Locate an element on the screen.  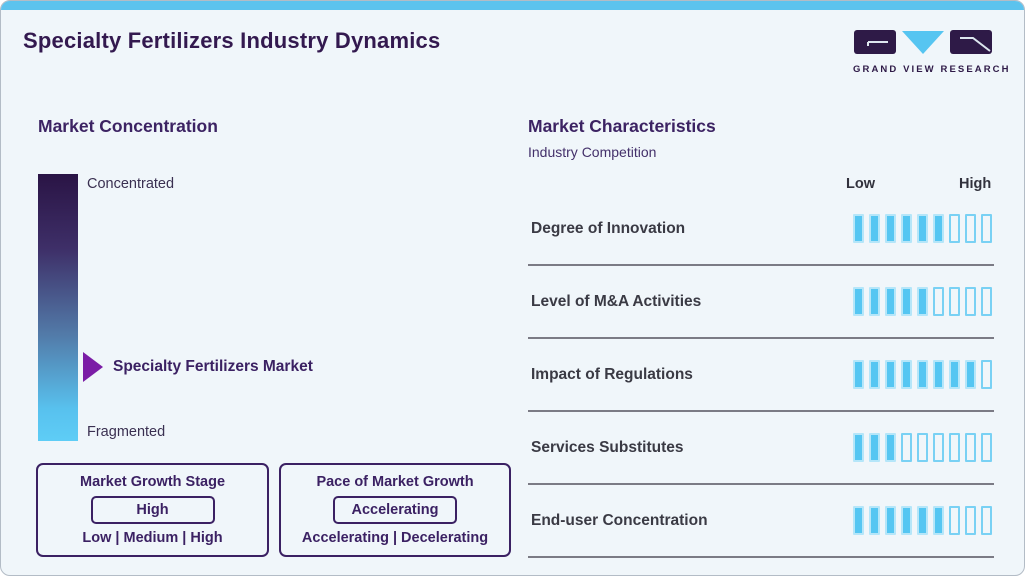
logo-wordmark: GRAND VIEW RESEARCH is located at coordinates (932, 69).